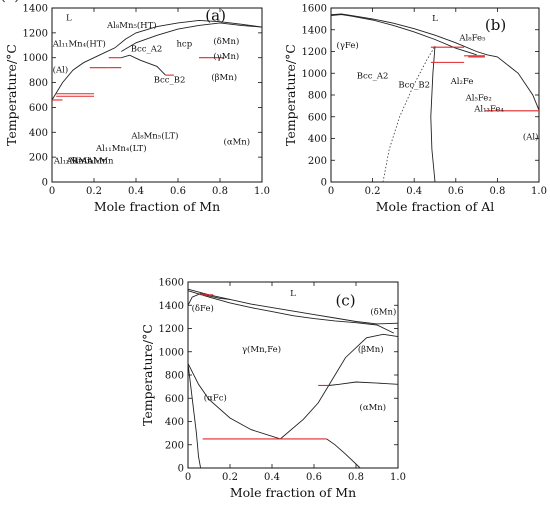 The width and height of the screenshot is (550, 526). Describe the element at coordinates (348, 45) in the screenshot. I see `phase-label: (γFe)` at that location.